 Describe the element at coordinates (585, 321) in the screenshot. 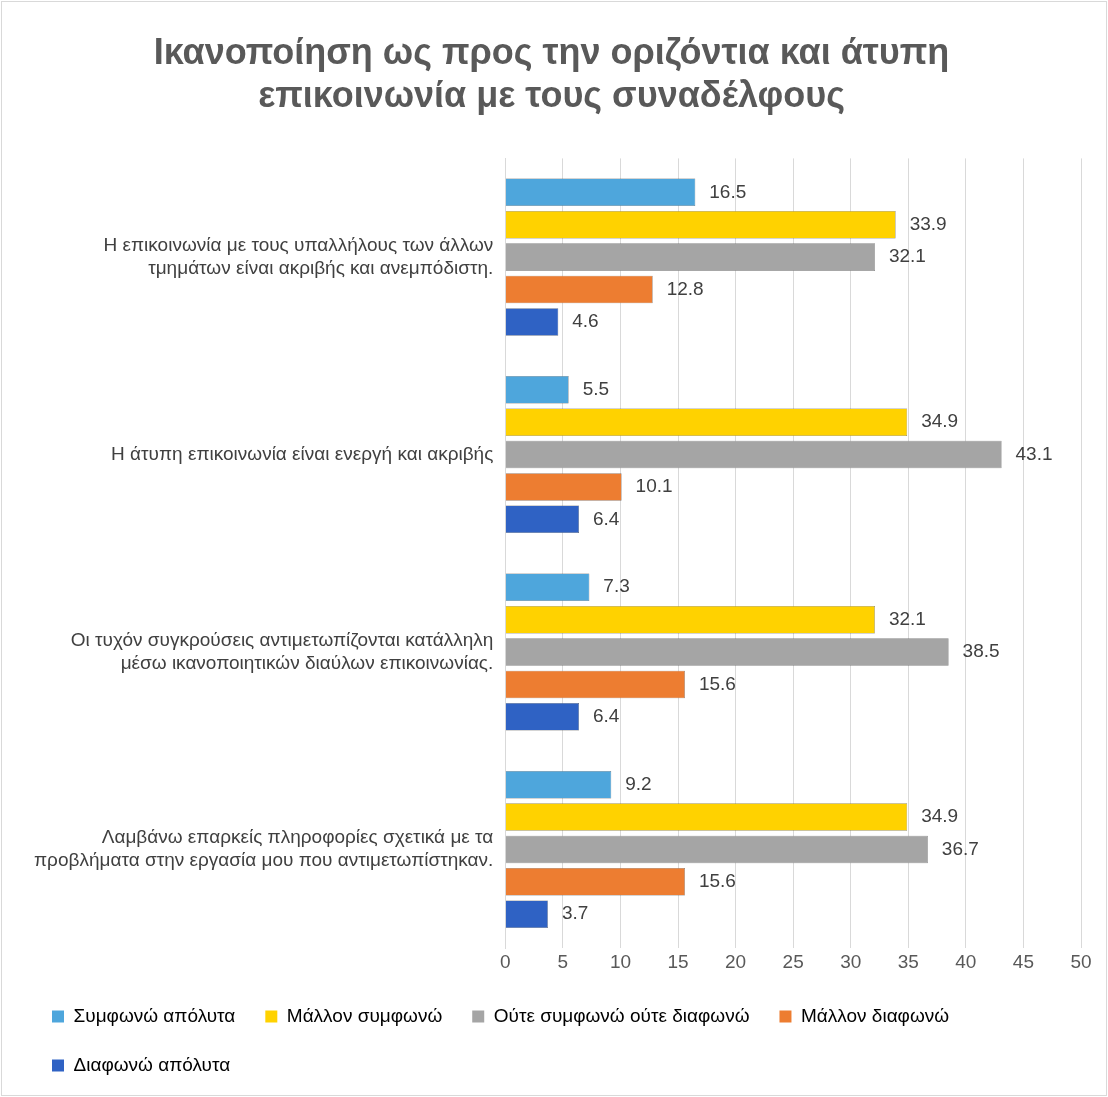

I see `data-label: 4.6` at that location.